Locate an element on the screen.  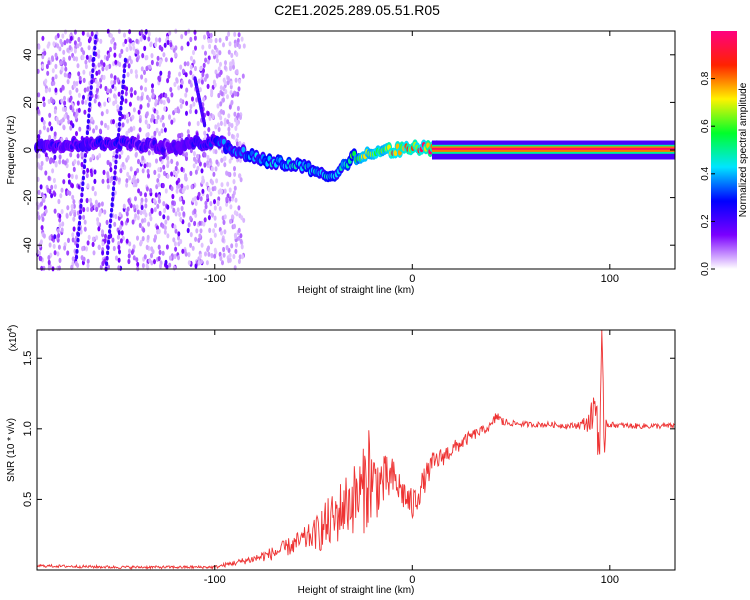
snr-y-label: SNR (10 * v/v) is located at coordinates (11, 450).